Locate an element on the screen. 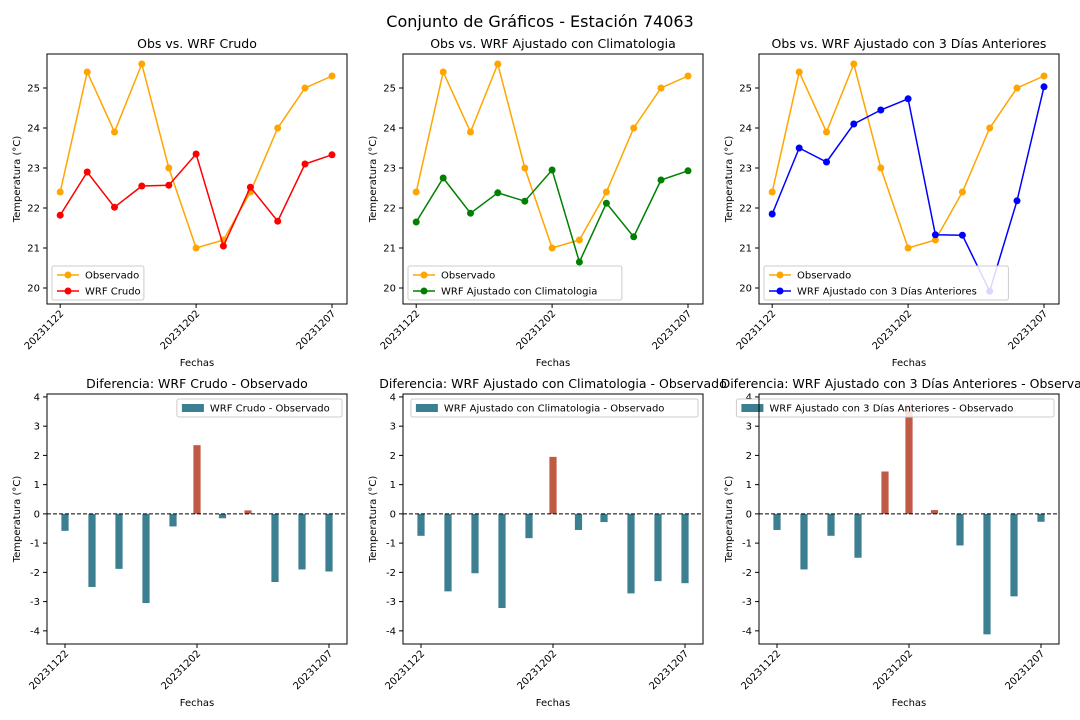 The image size is (1080, 720). y-tick-label: 25 is located at coordinates (745, 89).